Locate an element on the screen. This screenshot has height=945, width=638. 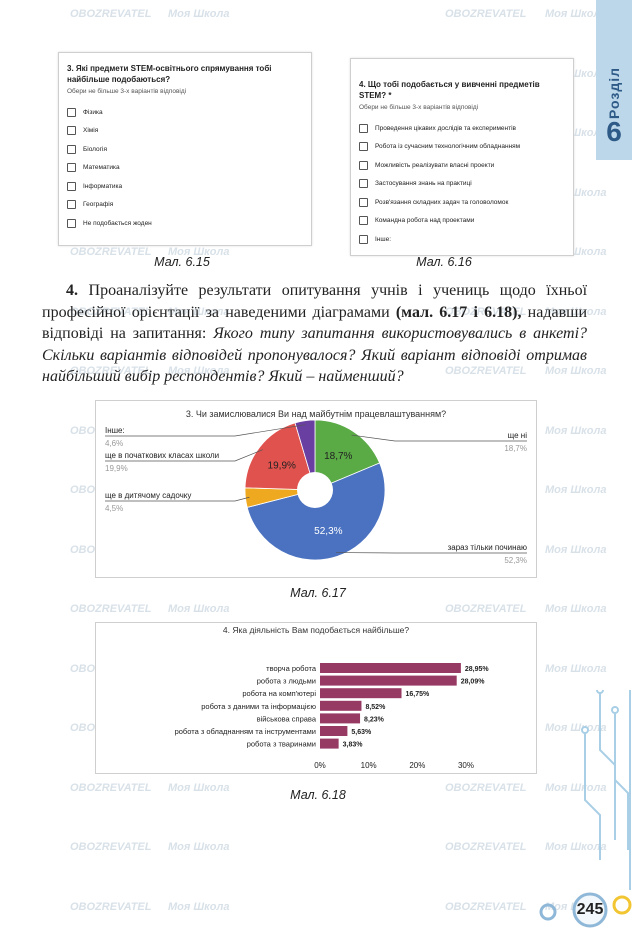
option-label: Математика is located at coordinates (101, 168).